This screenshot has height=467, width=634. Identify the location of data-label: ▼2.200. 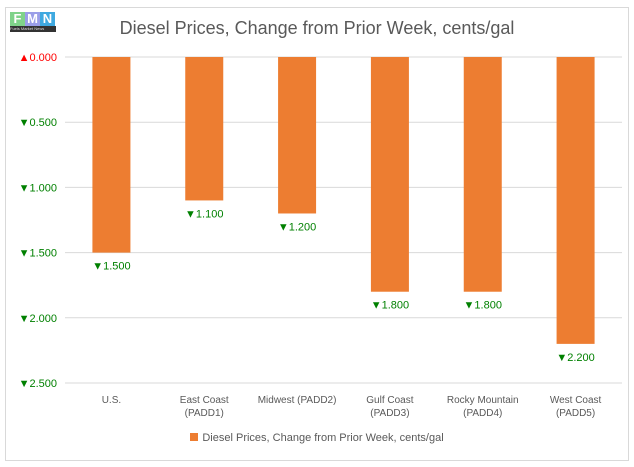
(575, 358).